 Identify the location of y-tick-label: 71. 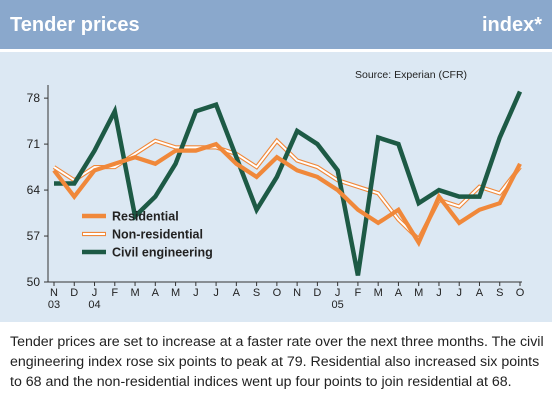
(34, 144).